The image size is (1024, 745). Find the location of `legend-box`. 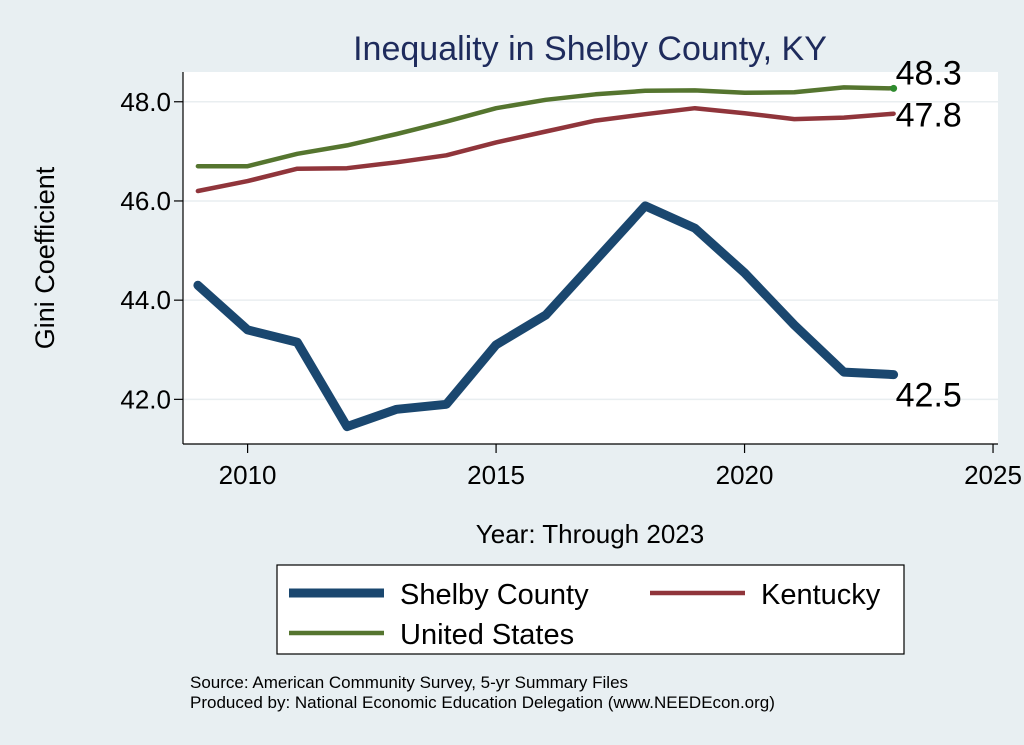

legend-box is located at coordinates (590, 609).